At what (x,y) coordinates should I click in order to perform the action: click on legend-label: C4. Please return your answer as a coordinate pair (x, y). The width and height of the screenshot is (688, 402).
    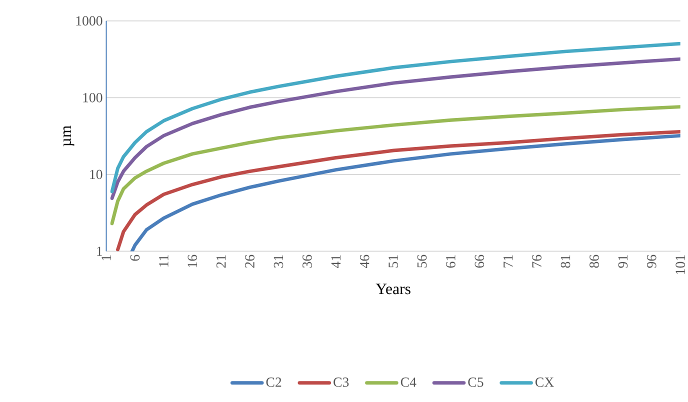
    Looking at the image, I should click on (408, 382).